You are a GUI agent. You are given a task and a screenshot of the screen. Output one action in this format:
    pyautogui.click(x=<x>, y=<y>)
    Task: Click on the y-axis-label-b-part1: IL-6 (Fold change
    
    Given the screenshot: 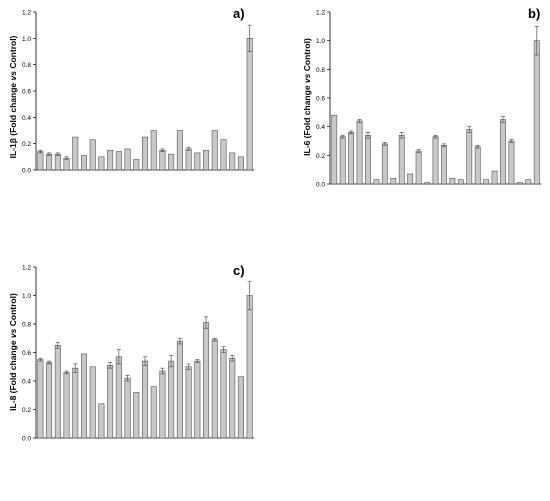 What is the action you would take?
    pyautogui.click(x=307, y=119)
    